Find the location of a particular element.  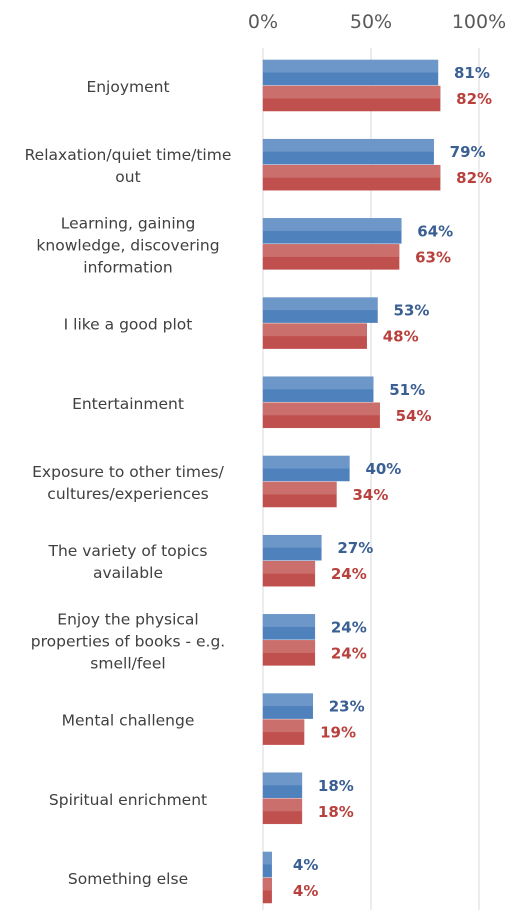

category-label: Entertainment is located at coordinates (128, 404).